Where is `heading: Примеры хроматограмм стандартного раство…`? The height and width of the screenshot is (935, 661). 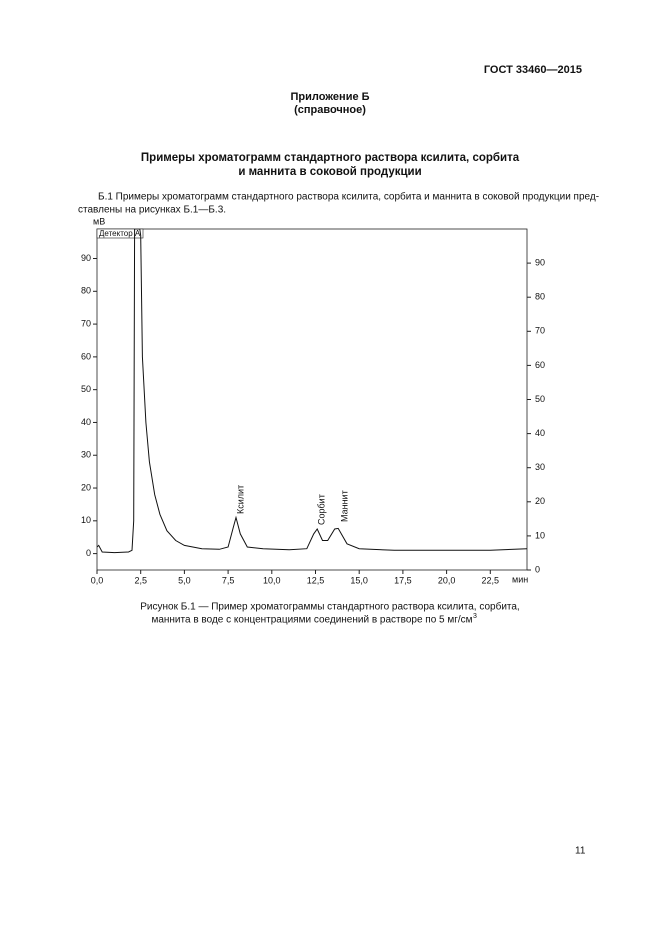
heading: Примеры хроматограмм стандартного раство… is located at coordinates (330, 158).